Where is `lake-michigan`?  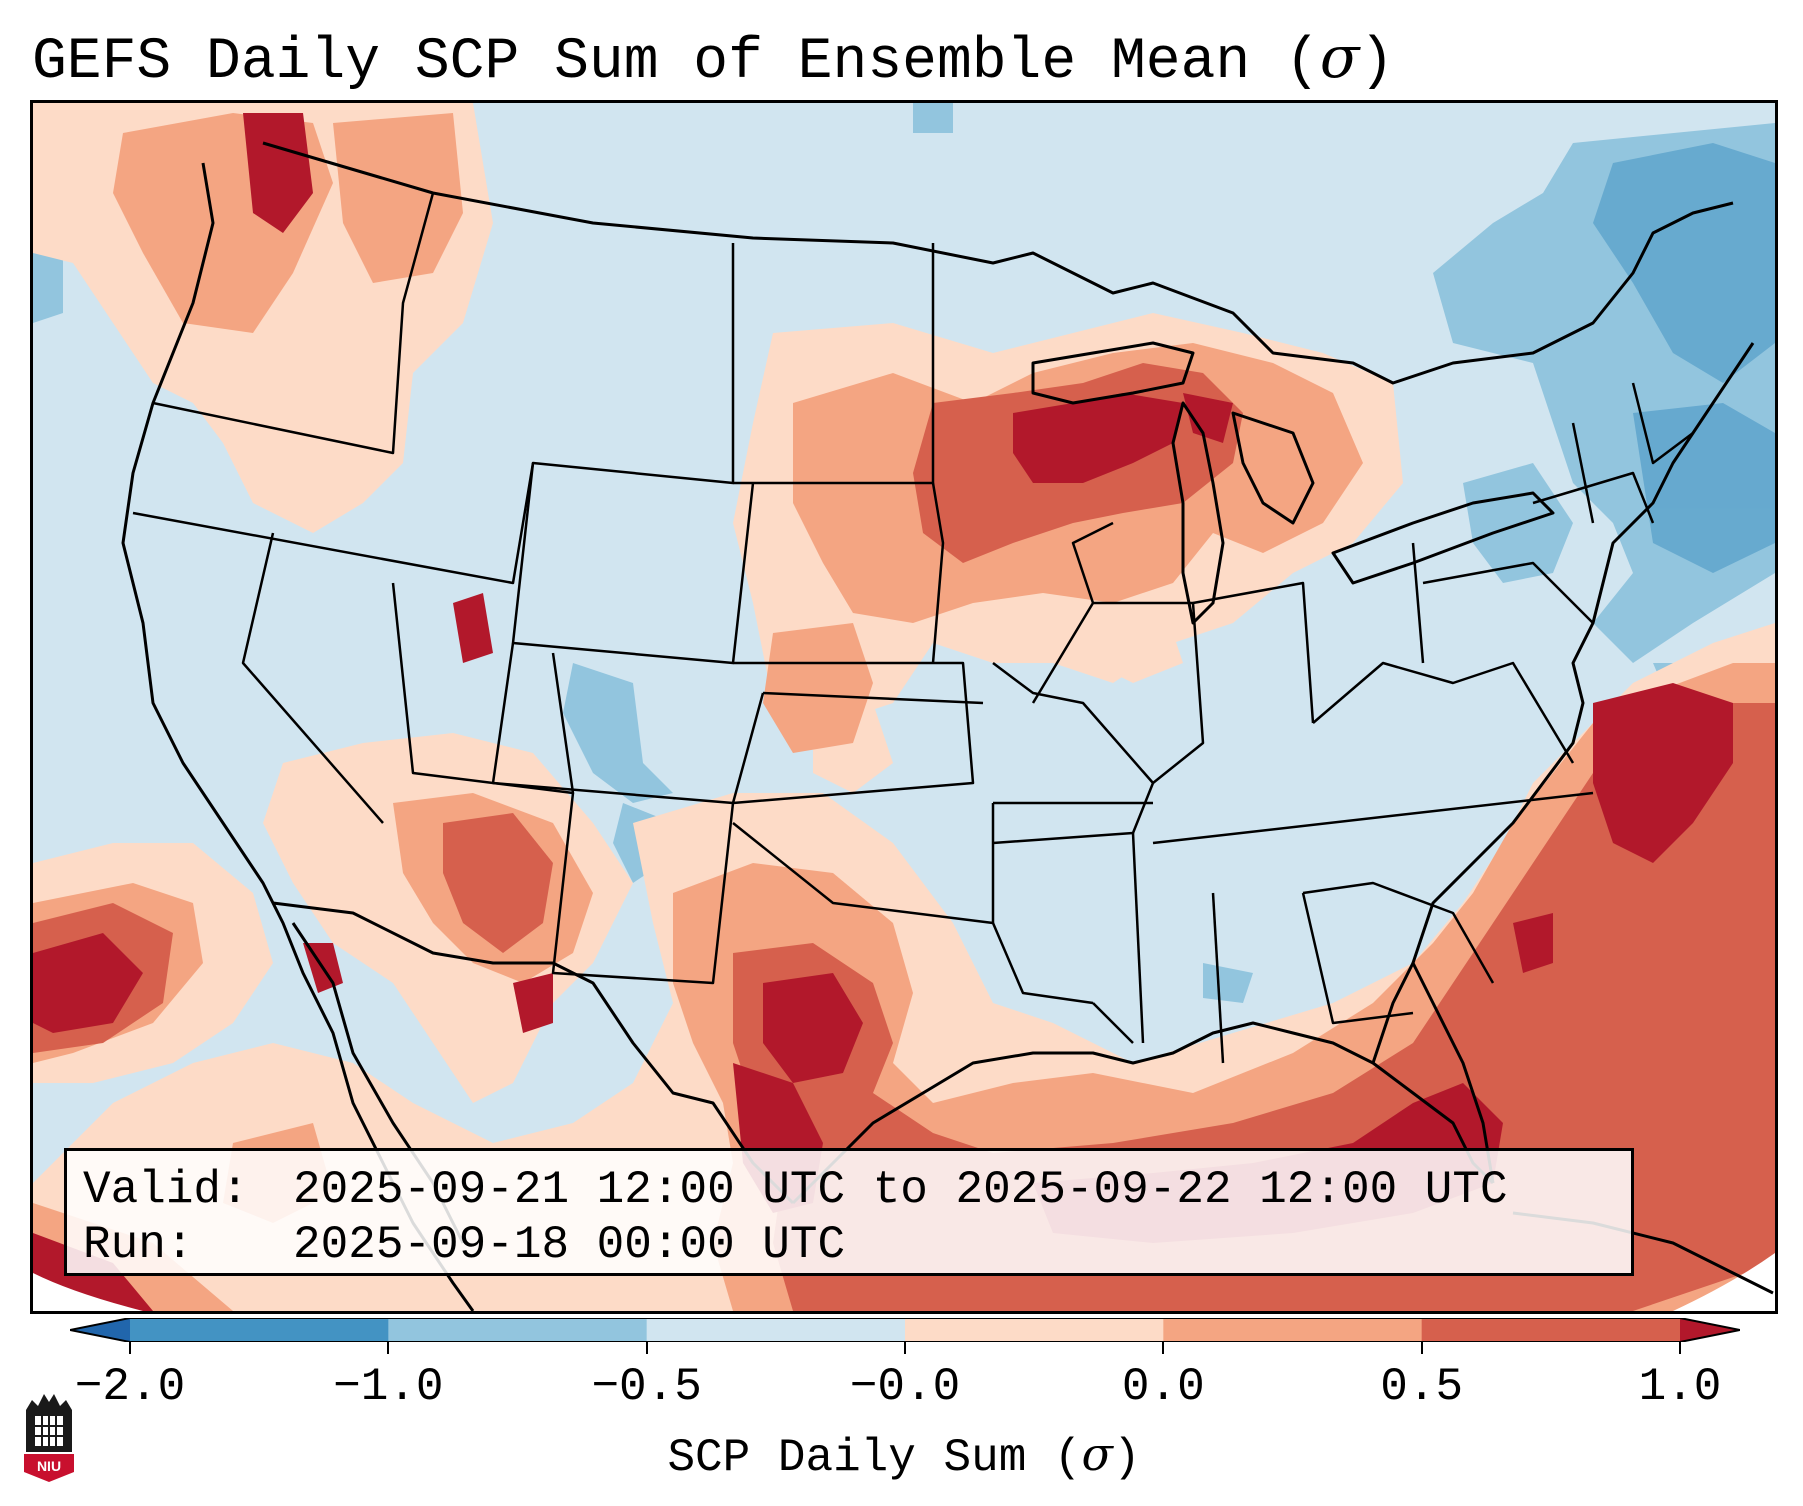 lake-michigan is located at coordinates (1198, 513).